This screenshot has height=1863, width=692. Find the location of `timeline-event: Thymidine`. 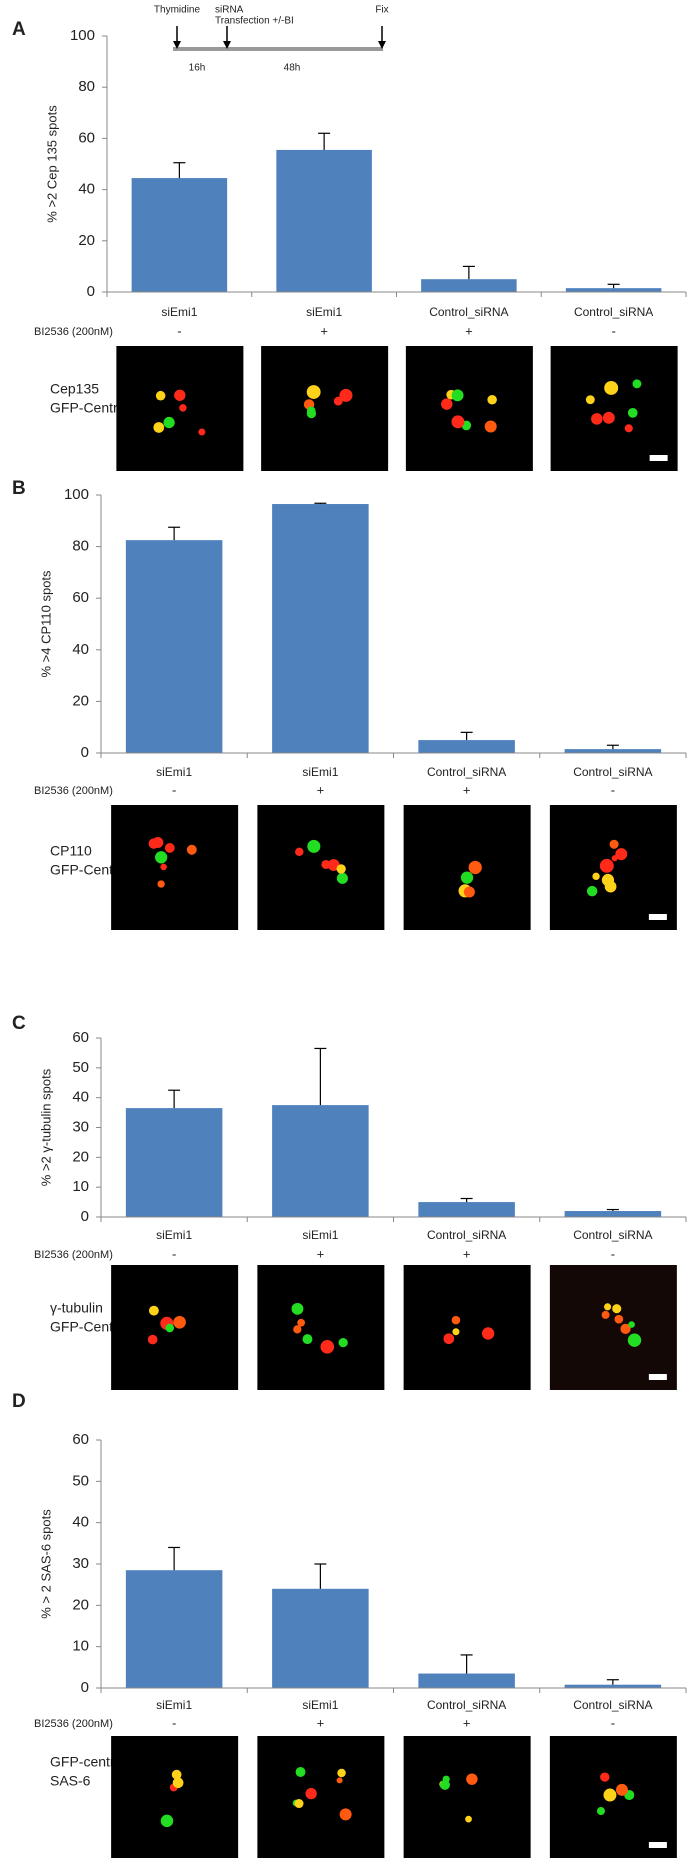

timeline-event: Thymidine is located at coordinates (177, 10).